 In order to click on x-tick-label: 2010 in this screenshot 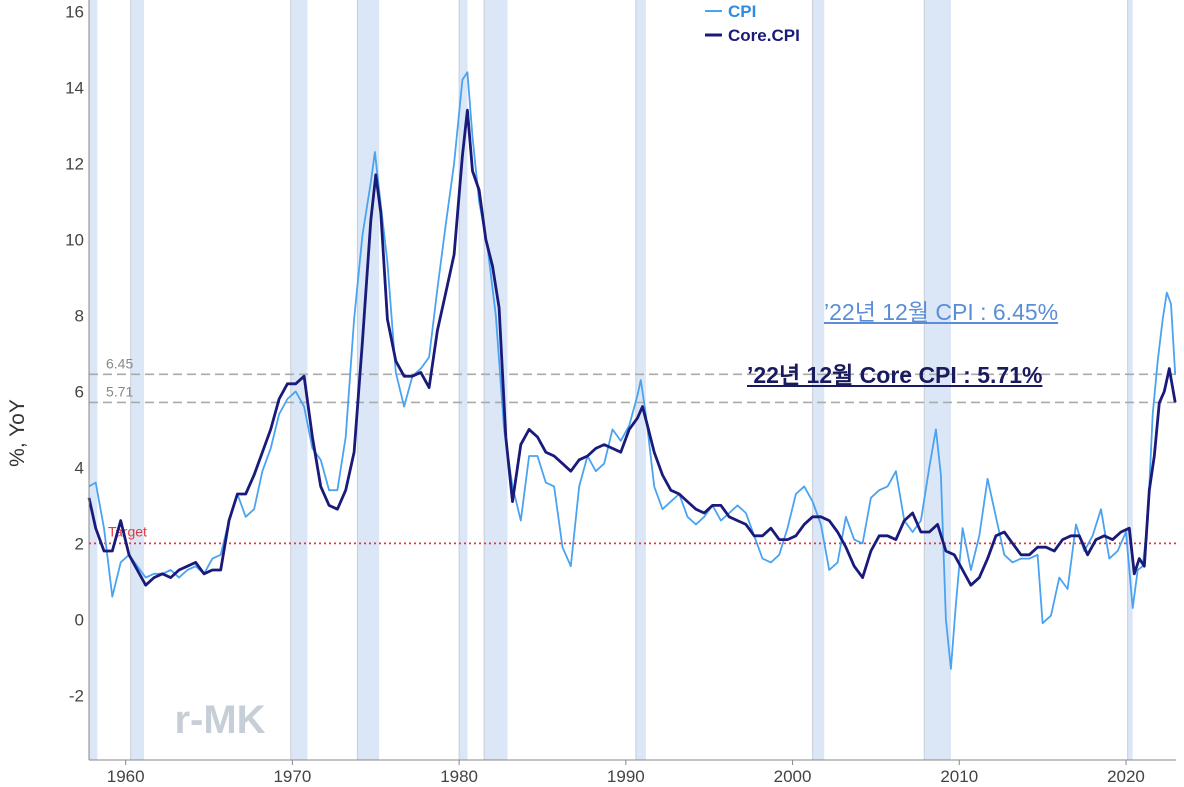, I will do `click(959, 776)`.